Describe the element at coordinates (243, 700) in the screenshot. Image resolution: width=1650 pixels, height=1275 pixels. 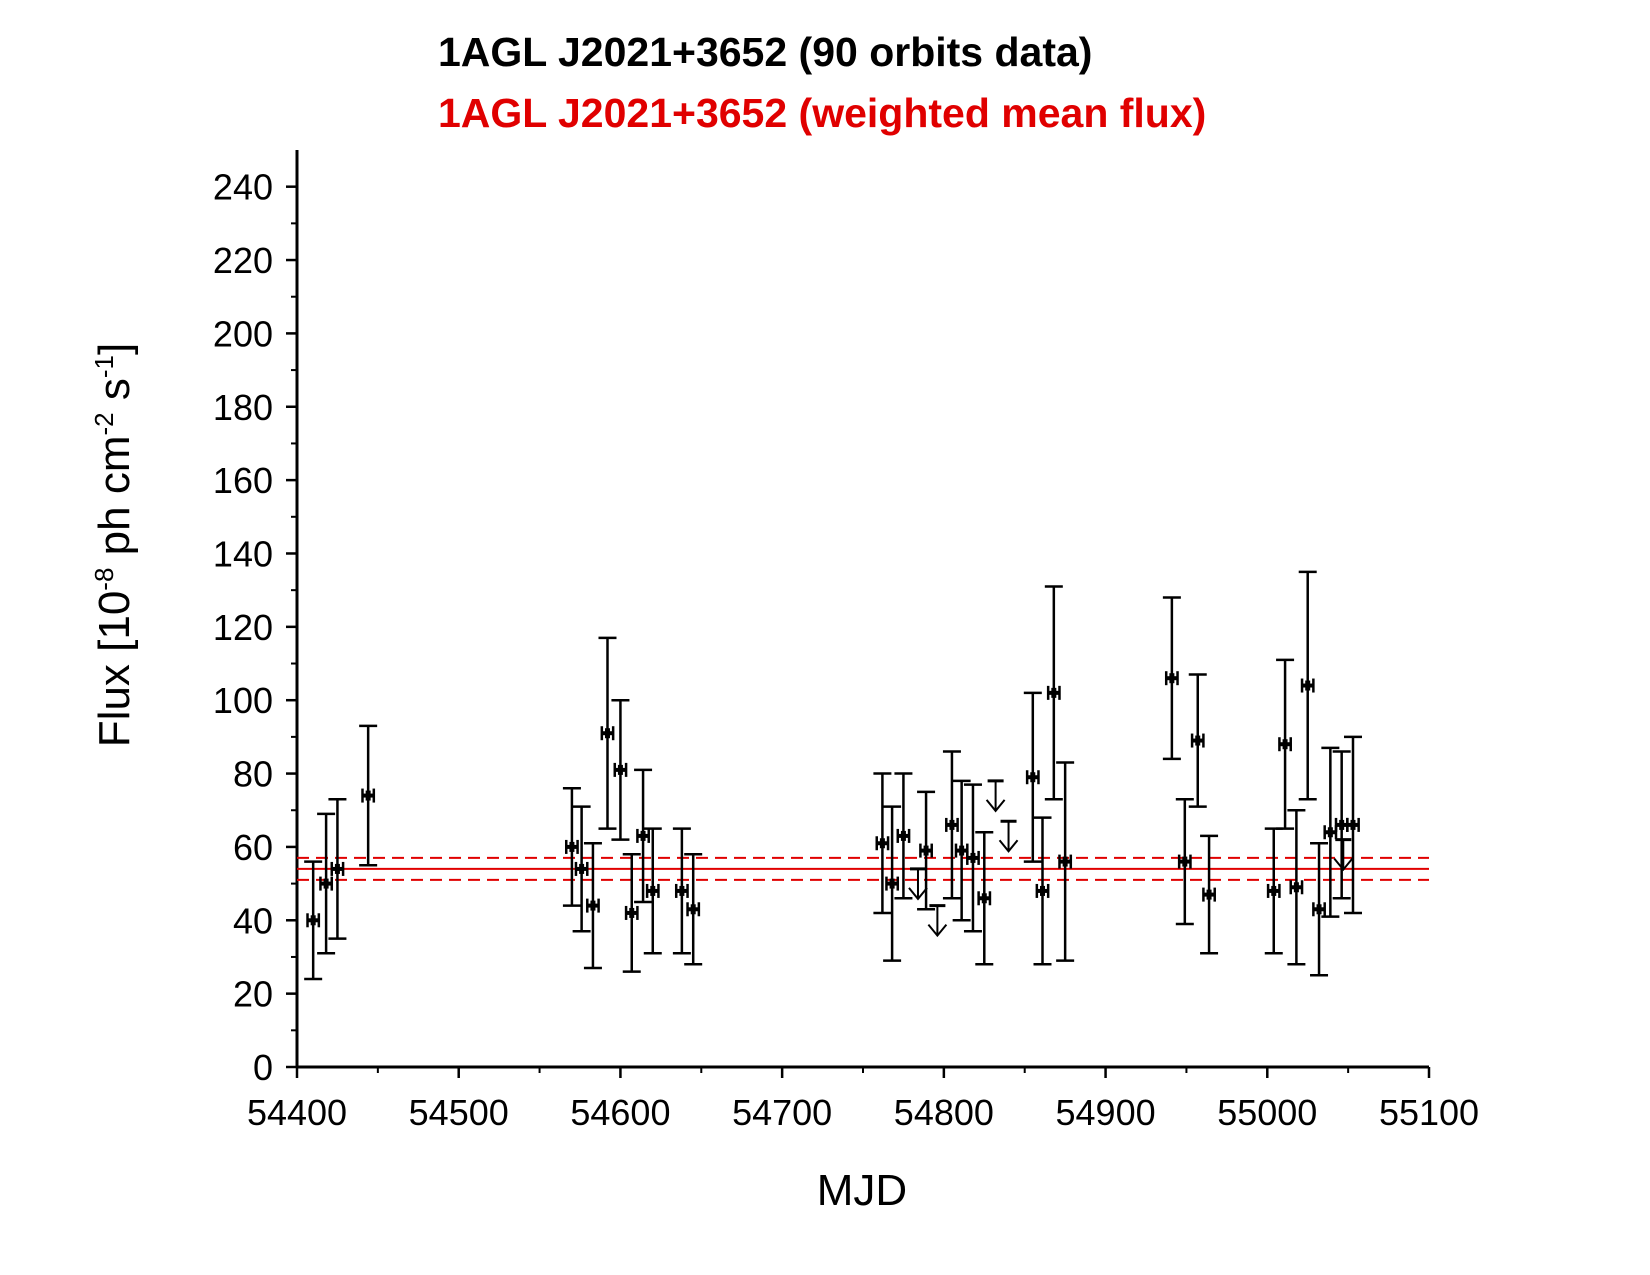
I see `y-tick-label: 100` at that location.